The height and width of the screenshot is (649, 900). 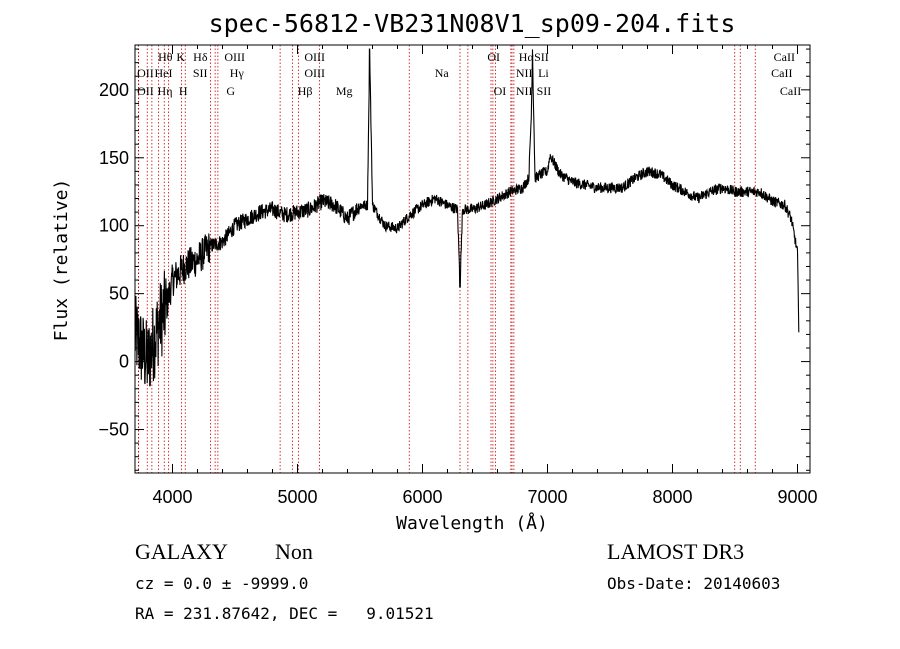 I want to click on redshift-text: cz = 0.0 ± -9999.0, so click(x=221, y=583).